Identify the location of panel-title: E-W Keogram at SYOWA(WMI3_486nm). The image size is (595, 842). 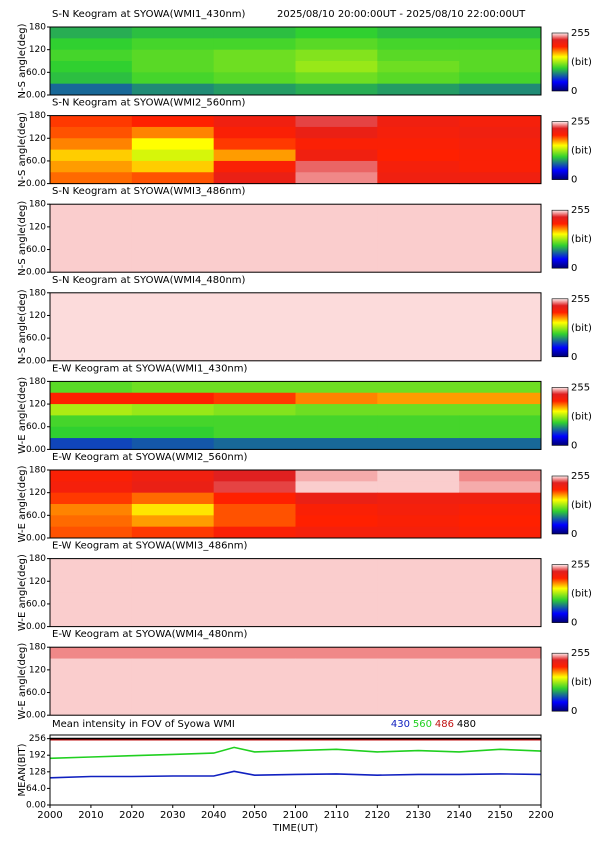
(150, 546).